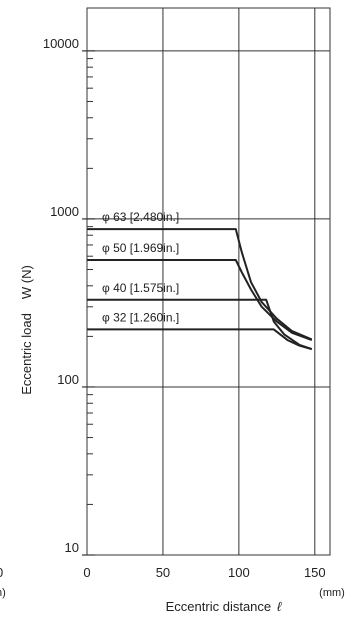 The image size is (362, 617). What do you see at coordinates (163, 572) in the screenshot?
I see `x-tick-label: 50` at bounding box center [163, 572].